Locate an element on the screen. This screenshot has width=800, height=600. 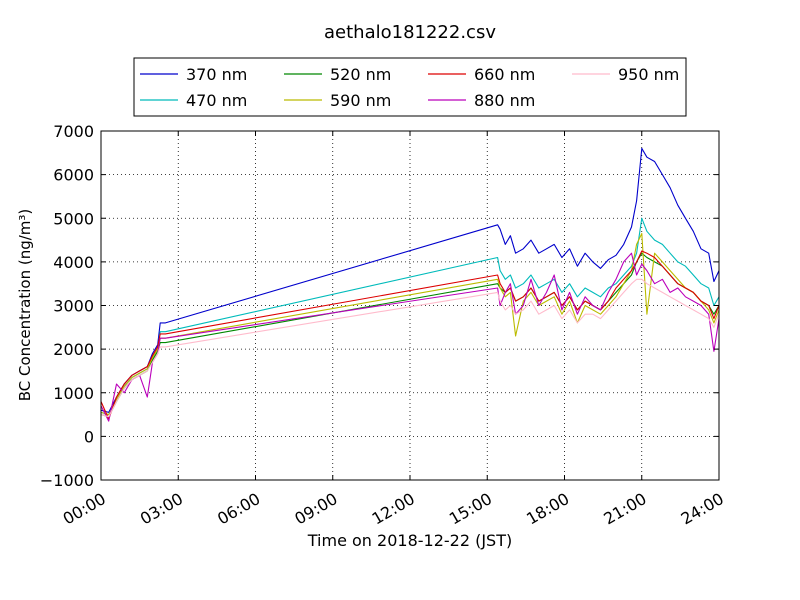
x-tick-label: 06:00 is located at coordinates (238, 509).